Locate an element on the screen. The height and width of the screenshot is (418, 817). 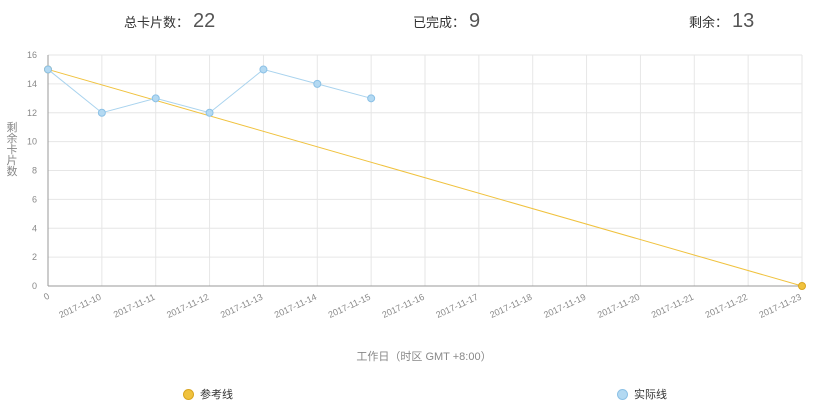
x-axis-title: 工作日（时区 GMT +8:00） is located at coordinates (423, 356).